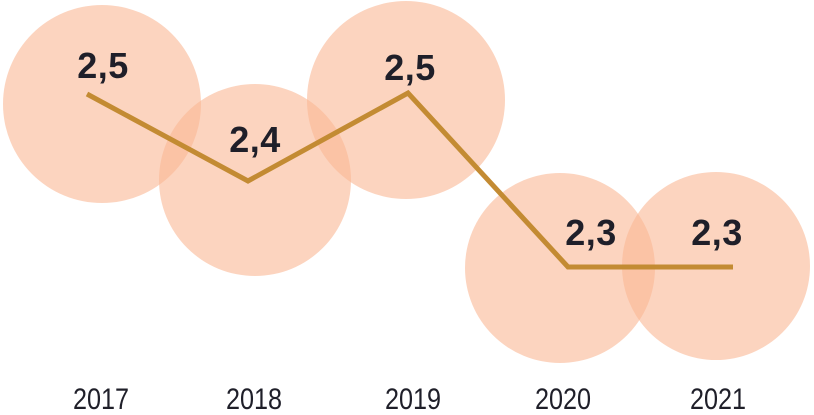  Describe the element at coordinates (255, 139) in the screenshot. I see `value-label-2018: 2,4` at that location.